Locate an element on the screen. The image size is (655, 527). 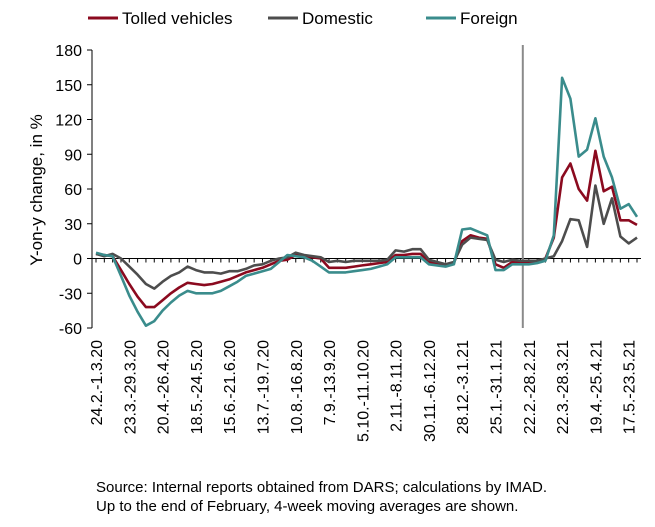
x-tick-label: 22.2.-28.2.21 is located at coordinates (530, 387).